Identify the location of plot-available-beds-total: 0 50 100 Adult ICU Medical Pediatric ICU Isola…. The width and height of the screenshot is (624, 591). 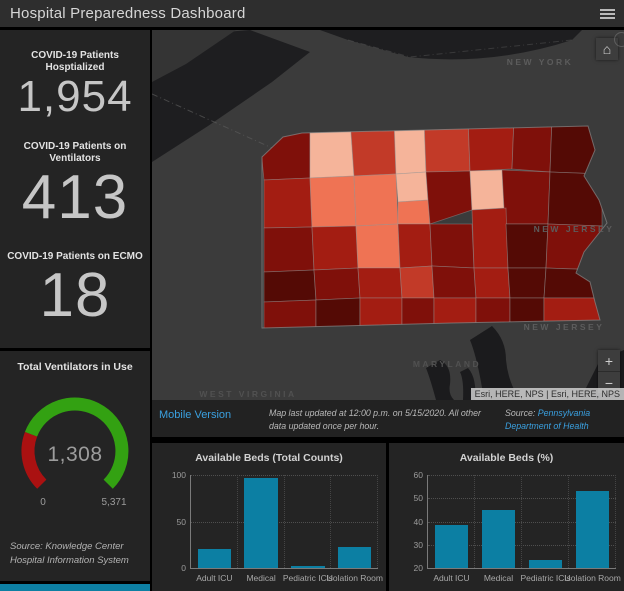
(277, 526).